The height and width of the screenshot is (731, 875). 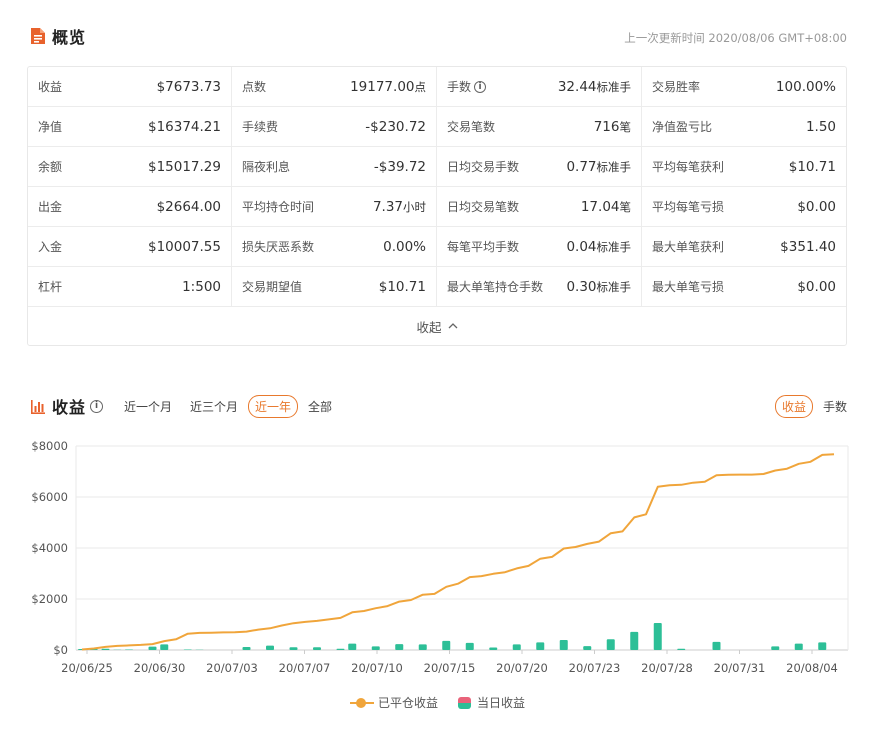 I want to click on bar-series-icon, so click(x=464, y=702).